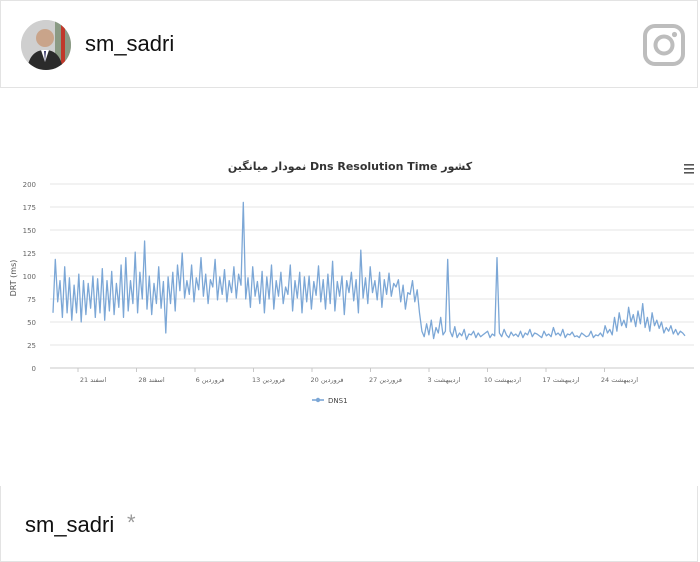  Describe the element at coordinates (210, 380) in the screenshot. I see `x-tick-label: فروردین 6` at that location.